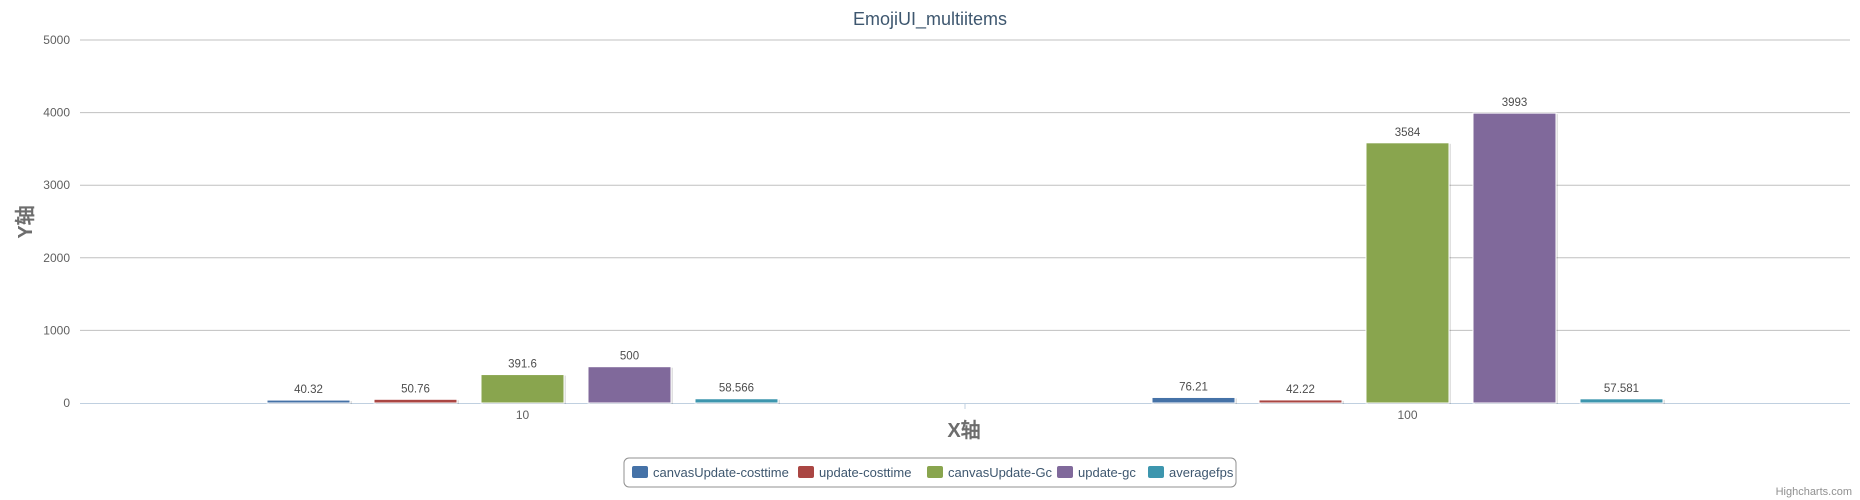 This screenshot has width=1860, height=500. Describe the element at coordinates (25, 221) in the screenshot. I see `y-axis-title: Y轴` at that location.